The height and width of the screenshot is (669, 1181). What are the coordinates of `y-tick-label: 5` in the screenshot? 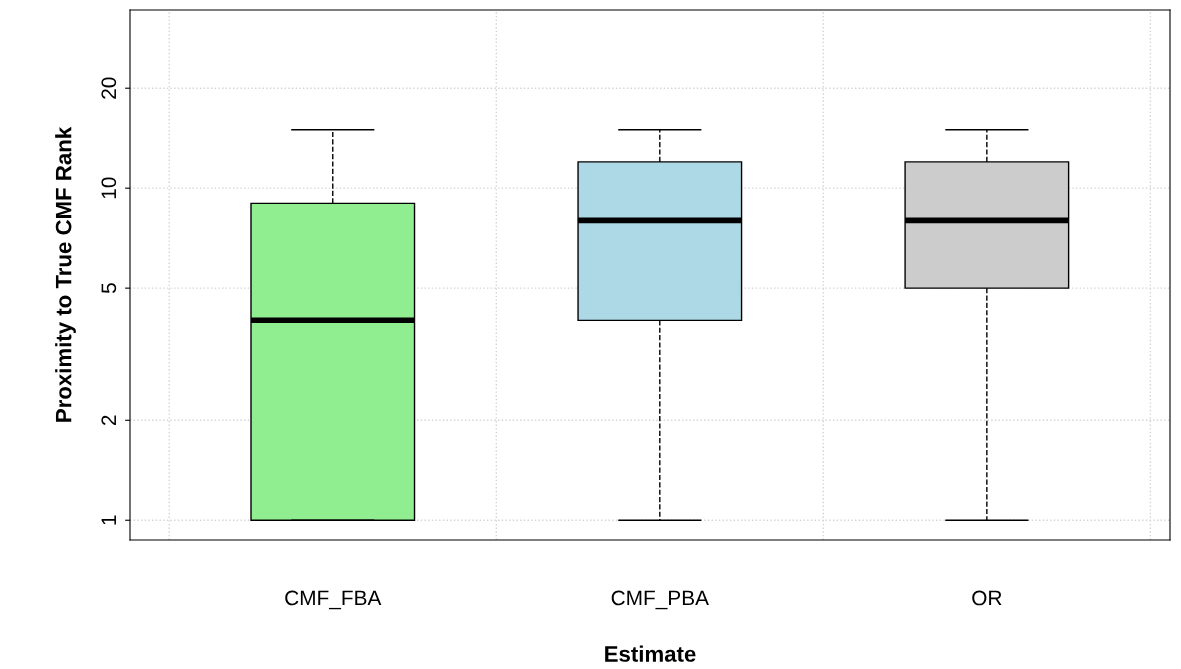 It's located at (109, 288).